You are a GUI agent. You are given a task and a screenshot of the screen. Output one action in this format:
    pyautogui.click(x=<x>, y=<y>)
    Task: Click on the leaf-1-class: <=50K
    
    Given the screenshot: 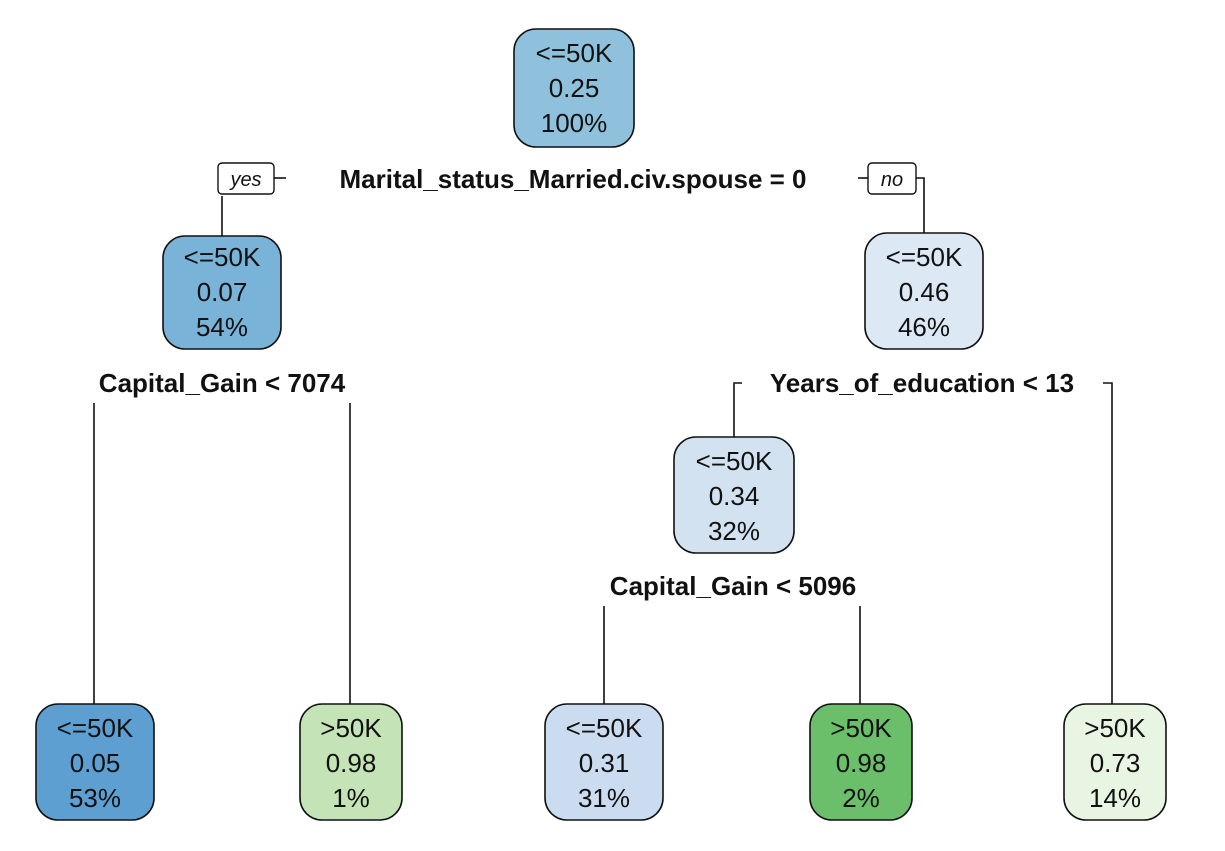 What is the action you would take?
    pyautogui.click(x=95, y=728)
    